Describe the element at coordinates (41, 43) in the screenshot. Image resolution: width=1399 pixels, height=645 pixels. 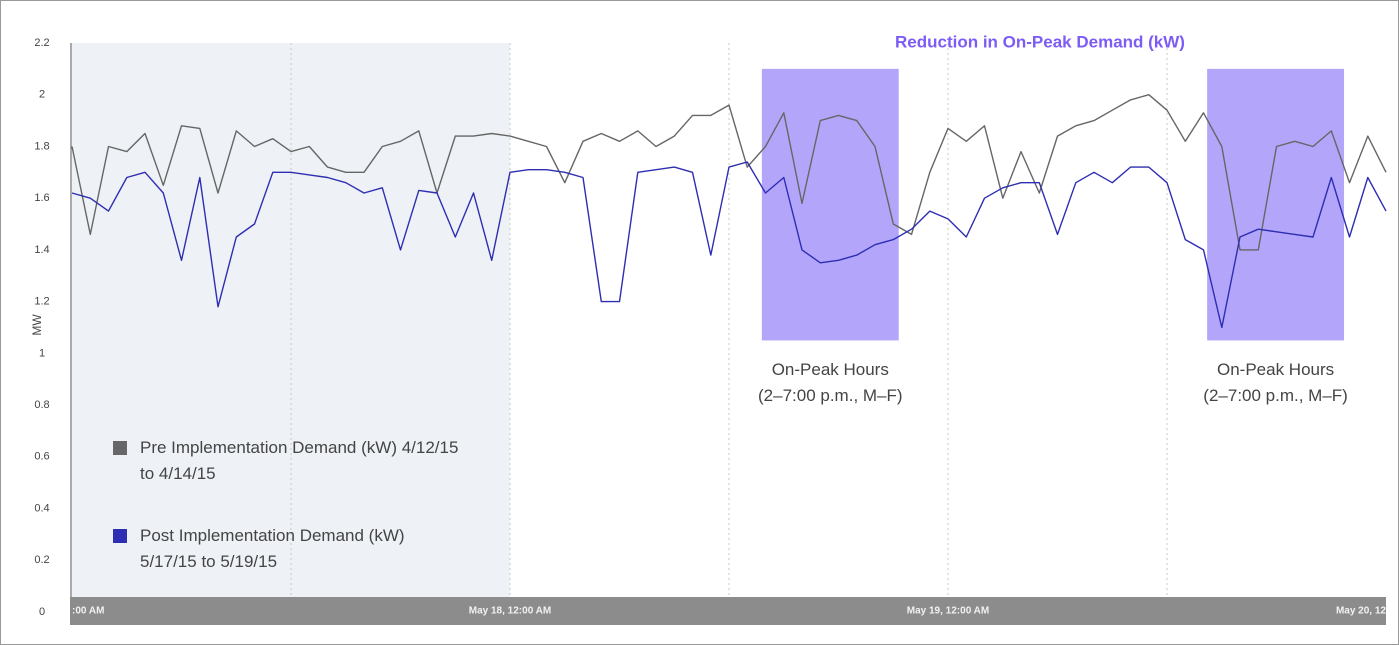
I see `y-tick-label: 2.2` at that location.